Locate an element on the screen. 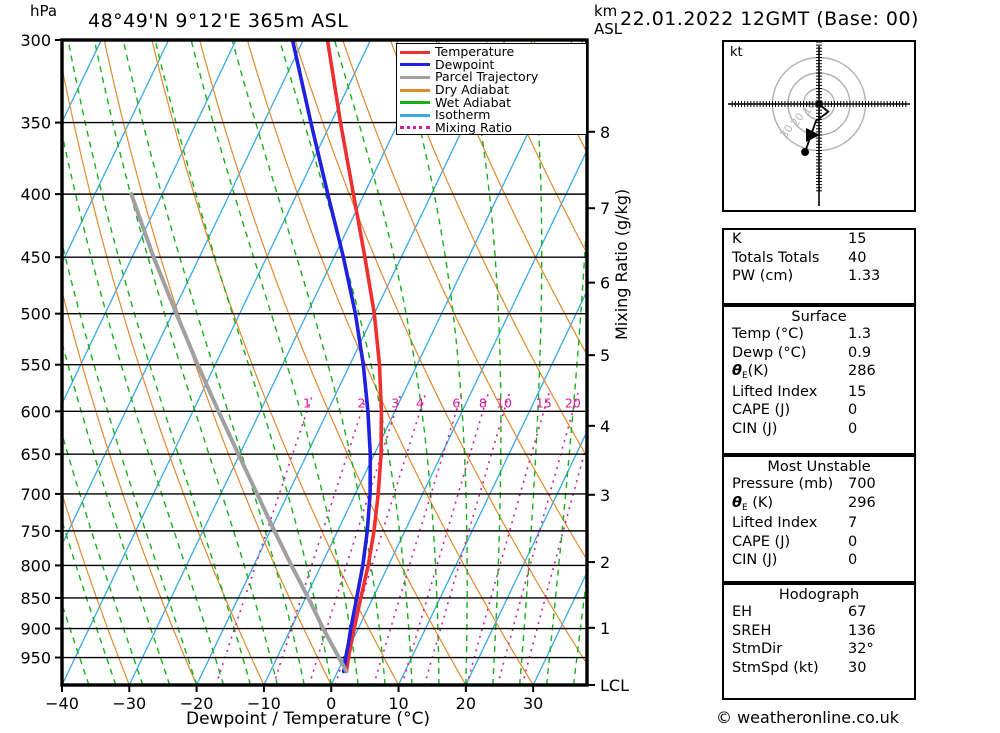  pressure-tick-label: 800 is located at coordinates (35, 565).